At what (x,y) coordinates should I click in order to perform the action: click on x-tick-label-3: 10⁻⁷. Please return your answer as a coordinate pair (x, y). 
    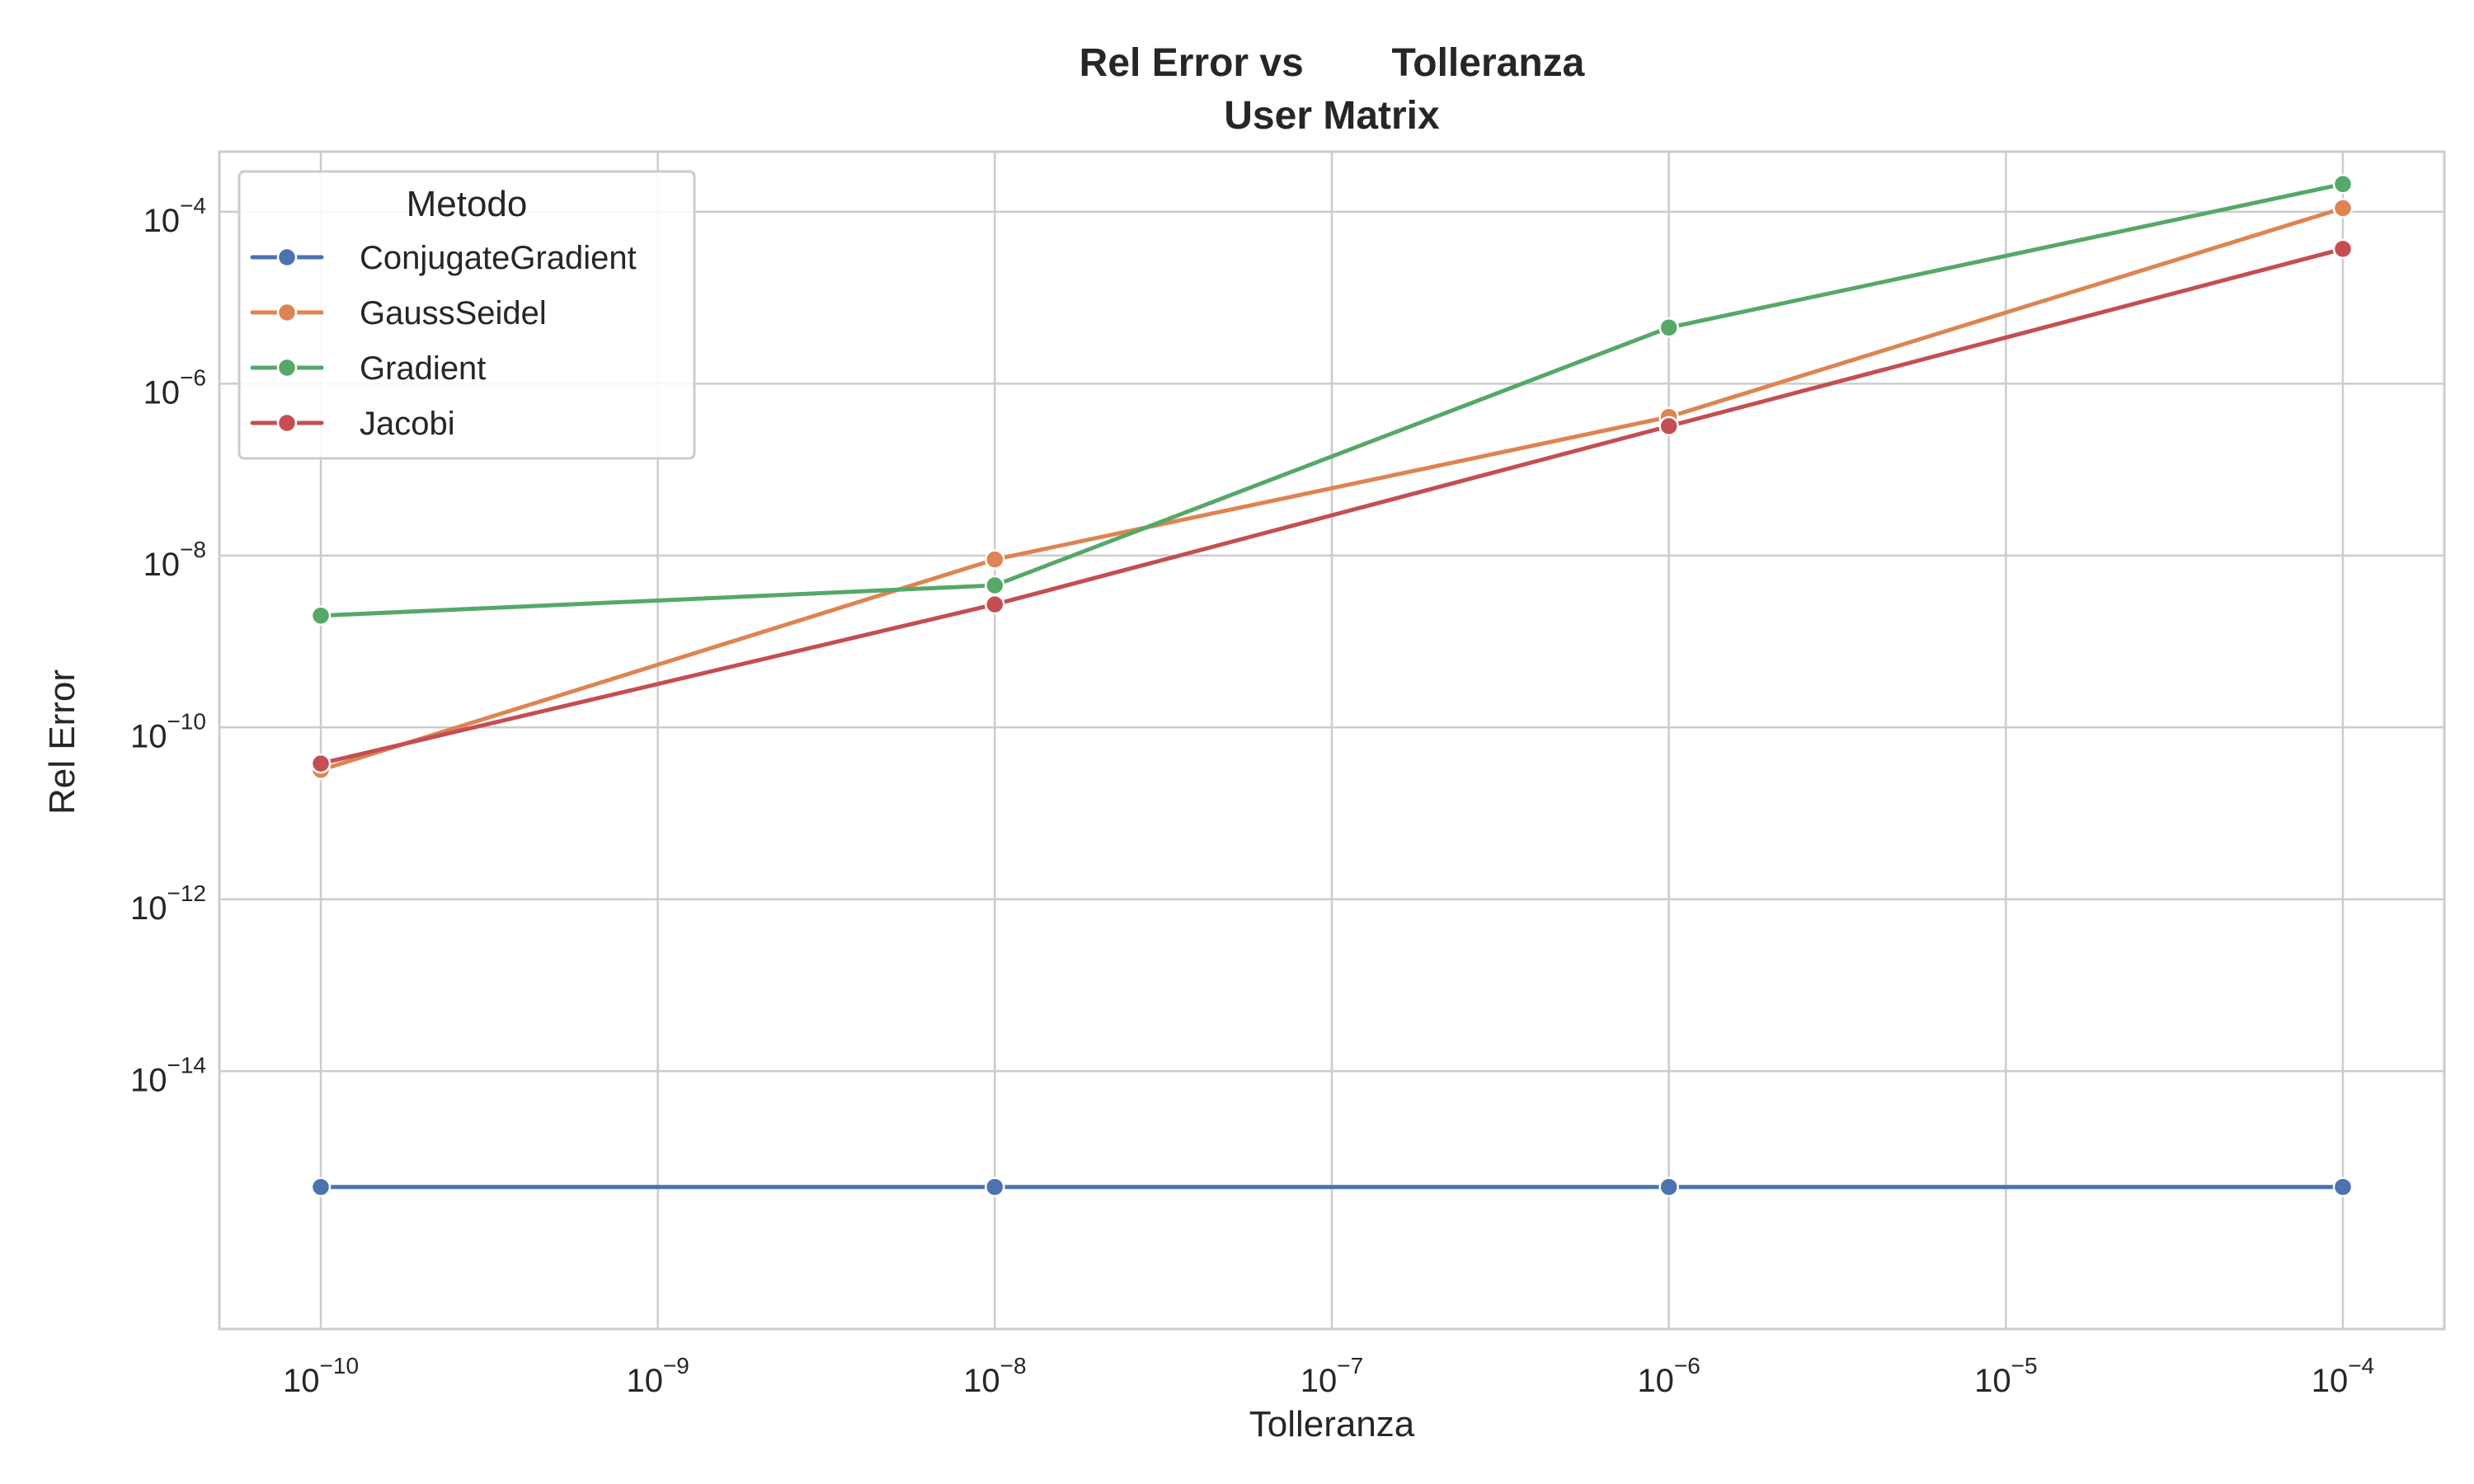
    Looking at the image, I should click on (1331, 1376).